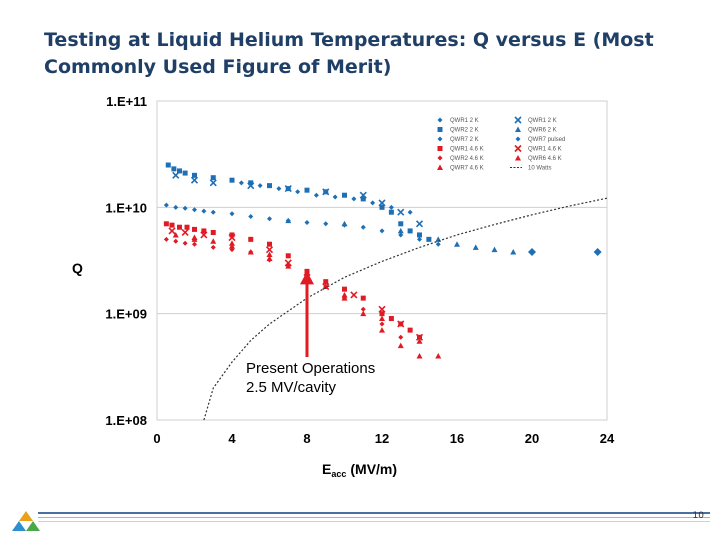  Describe the element at coordinates (291, 387) in the screenshot. I see `annotation-line-2: 2.5 MV/cavity` at that location.